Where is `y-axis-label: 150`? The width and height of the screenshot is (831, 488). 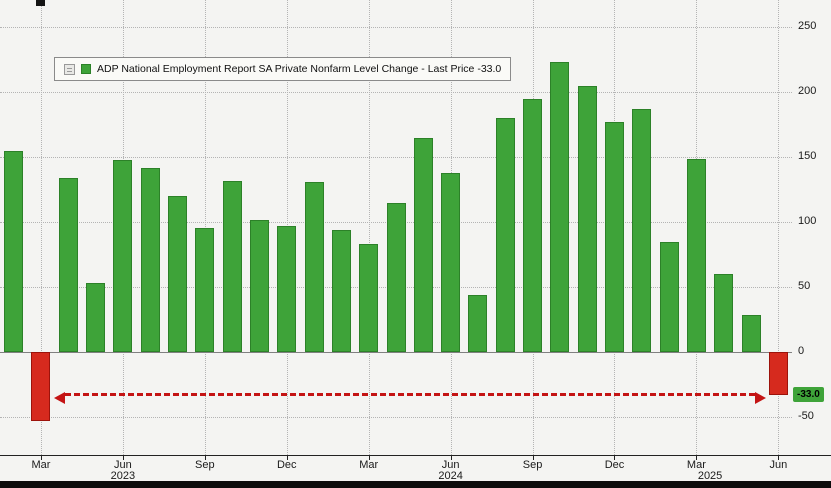
y-axis-label: 150 is located at coordinates (807, 156).